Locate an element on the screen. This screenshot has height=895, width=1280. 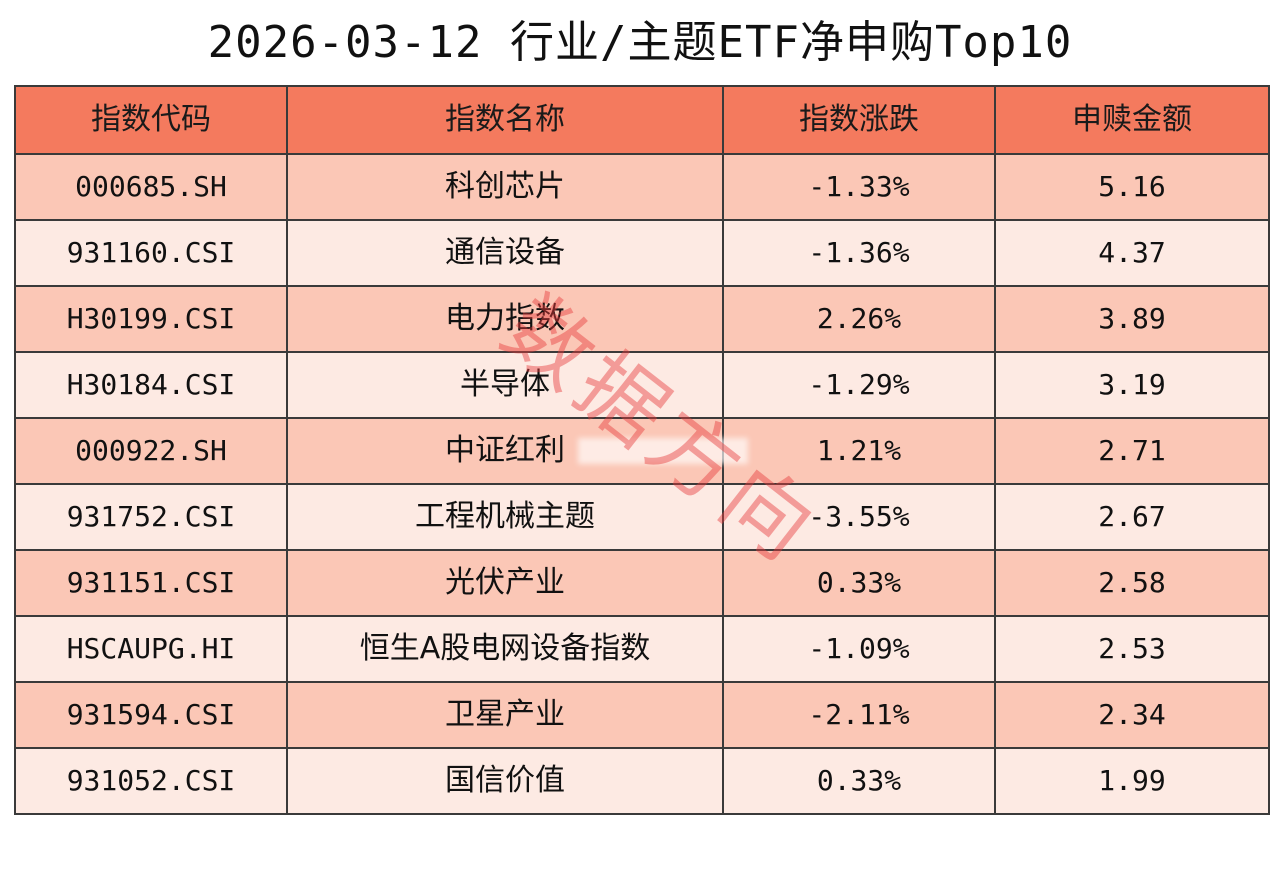
header-change: 指数涨跌 is located at coordinates (859, 120).